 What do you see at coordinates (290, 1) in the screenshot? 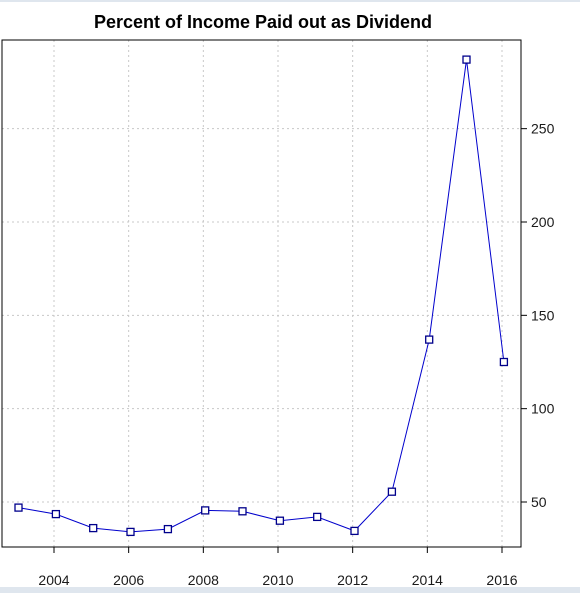
I see `window-top-edge` at bounding box center [290, 1].